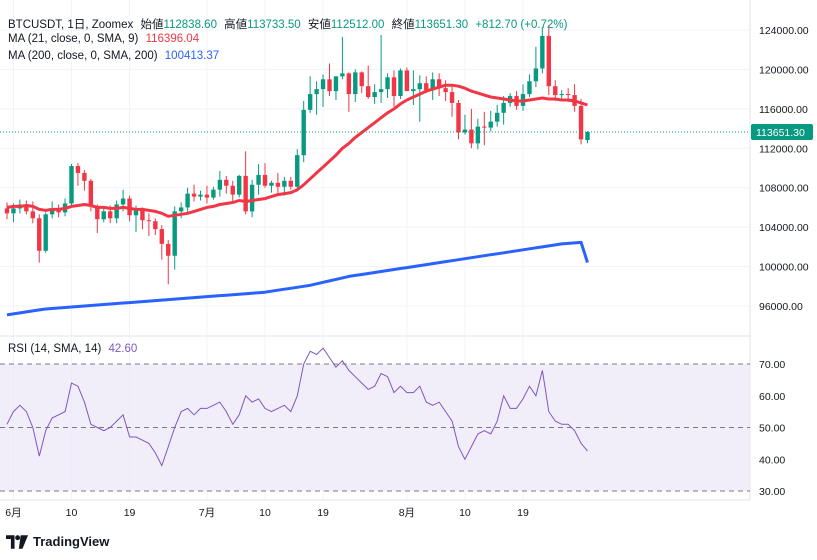  I want to click on open-label: 始値, so click(152, 25).